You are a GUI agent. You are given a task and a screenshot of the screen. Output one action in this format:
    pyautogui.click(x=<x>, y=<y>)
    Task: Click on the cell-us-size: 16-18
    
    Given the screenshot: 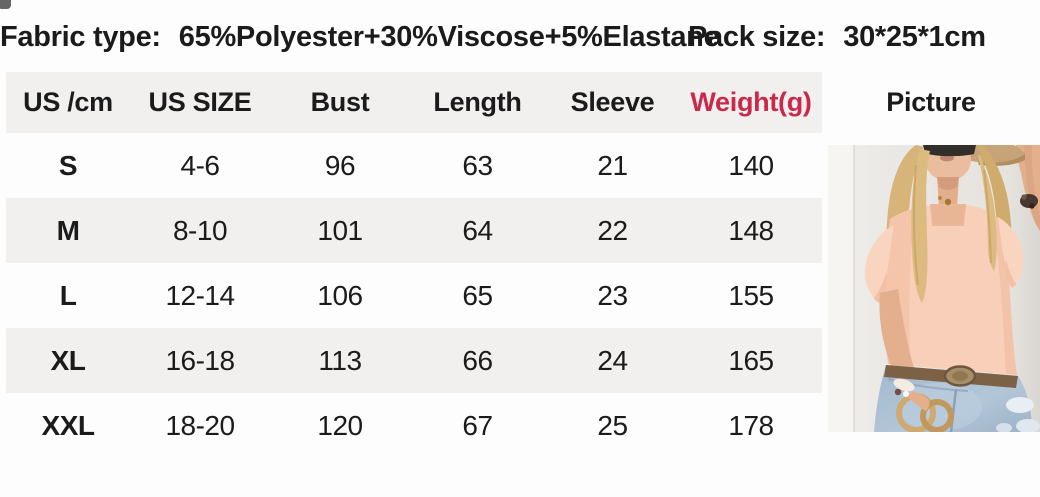 What is the action you would take?
    pyautogui.click(x=200, y=360)
    